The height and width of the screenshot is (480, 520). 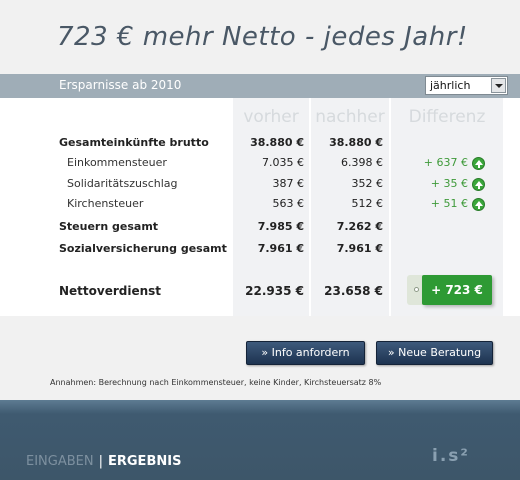 What do you see at coordinates (434, 353) in the screenshot?
I see `new-consultation-button: » Neue Beratung` at bounding box center [434, 353].